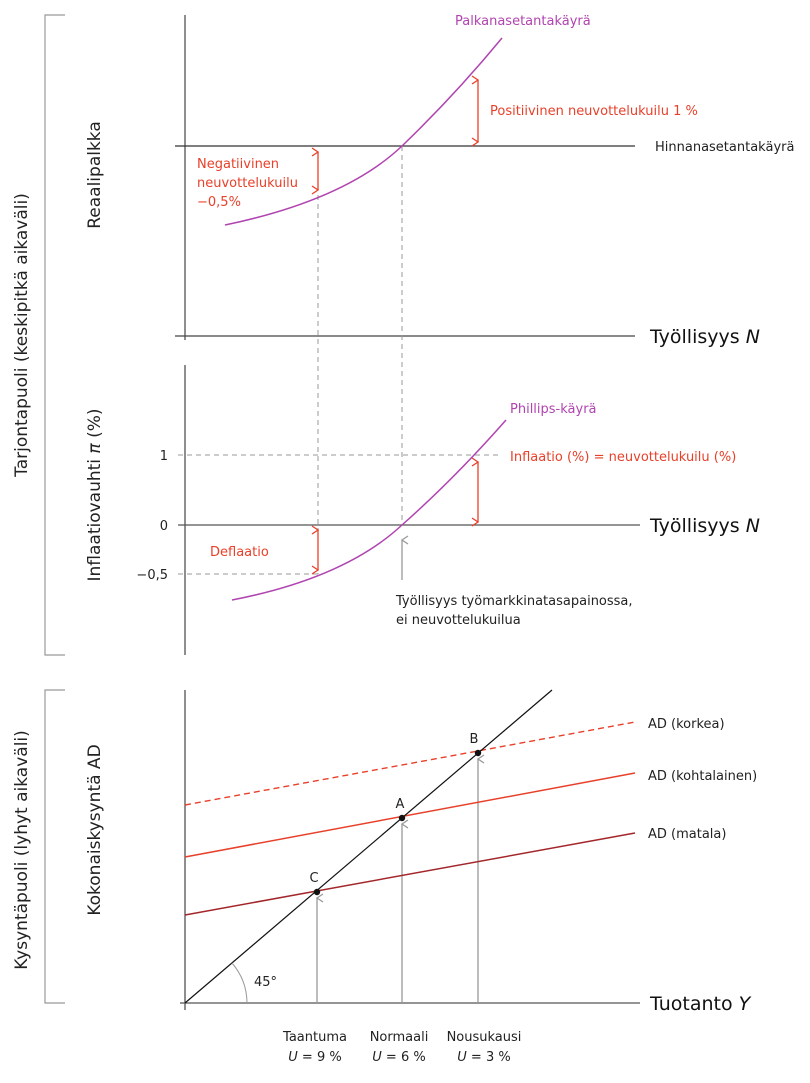 This screenshot has height=1083, width=810. I want to click on supply-bracket, so click(54, 335).